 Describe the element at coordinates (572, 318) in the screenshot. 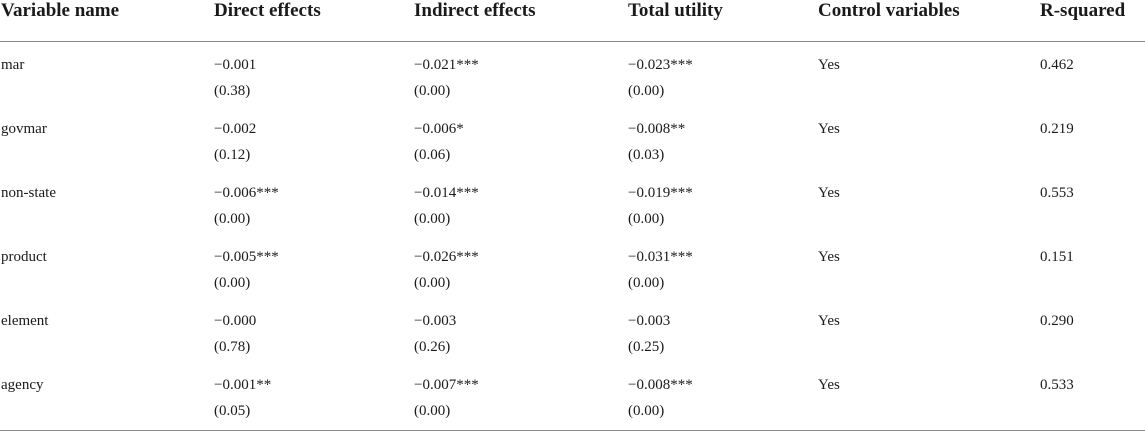

I see `table-row: element −0.000 −0.003 −0.003 Yes 0.290` at that location.